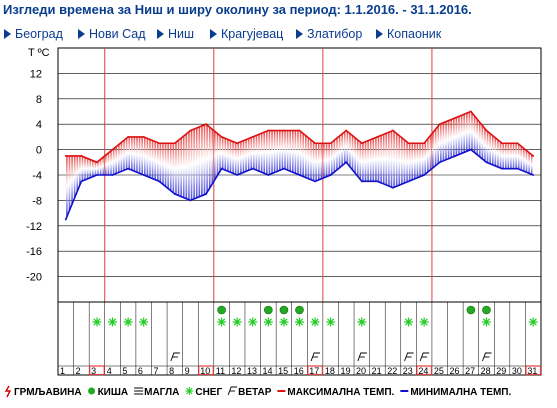 The image size is (557, 408). Describe the element at coordinates (109, 371) in the screenshot. I see `day-number-label: 4` at that location.